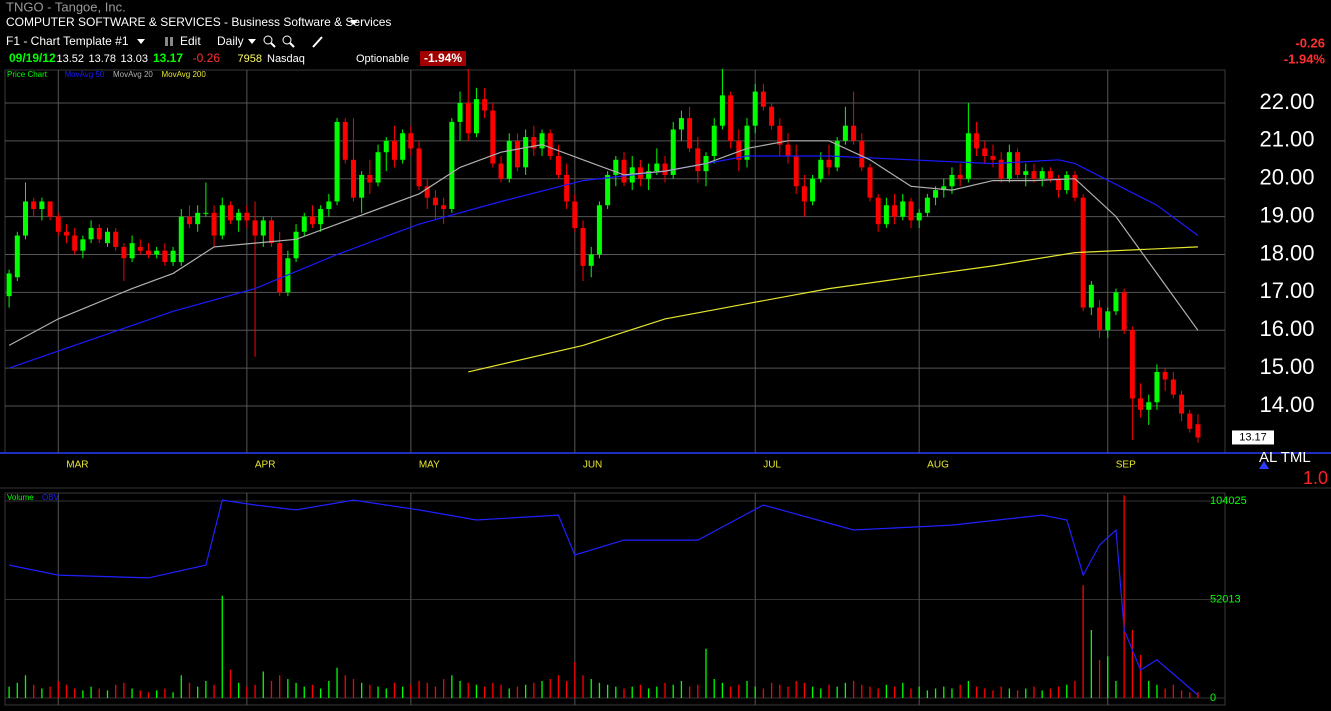  Describe the element at coordinates (1264, 465) in the screenshot. I see `alert-marker` at that location.